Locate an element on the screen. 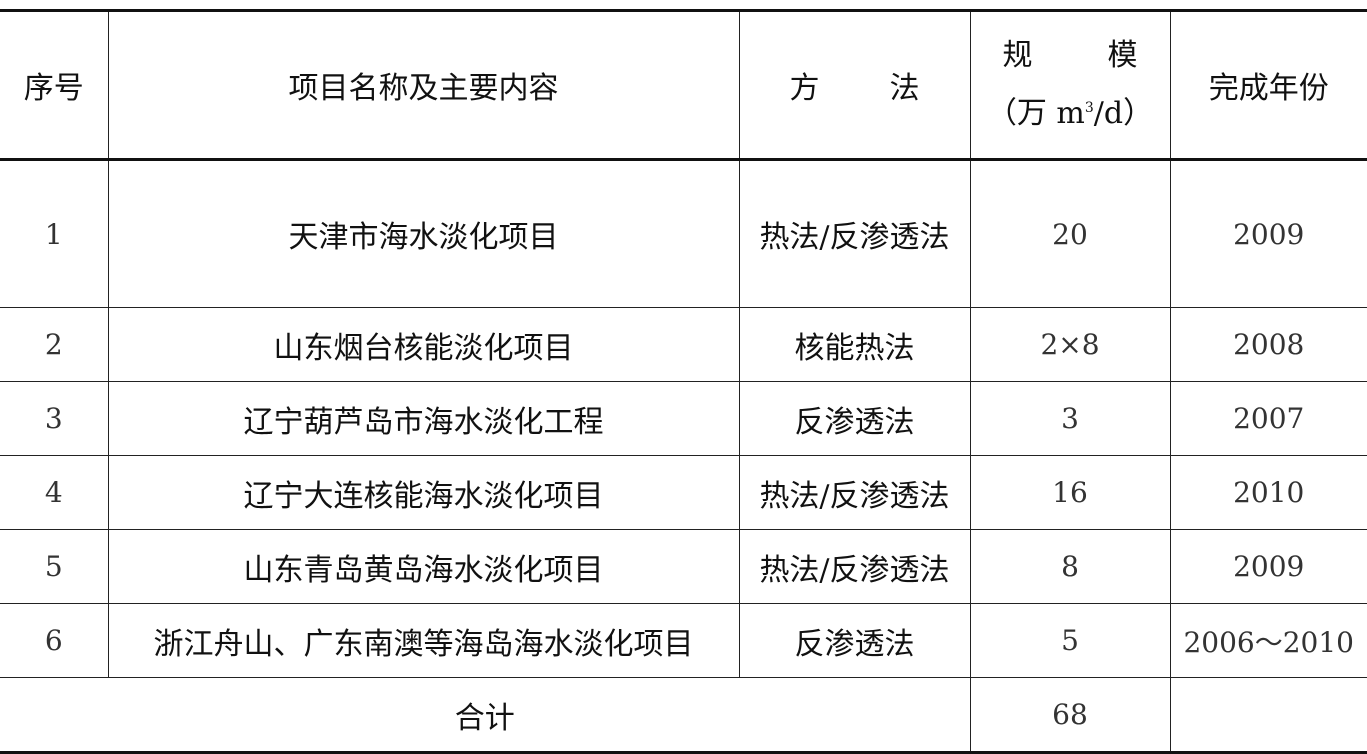 The height and width of the screenshot is (754, 1367). cell-scale: 20 is located at coordinates (1070, 233).